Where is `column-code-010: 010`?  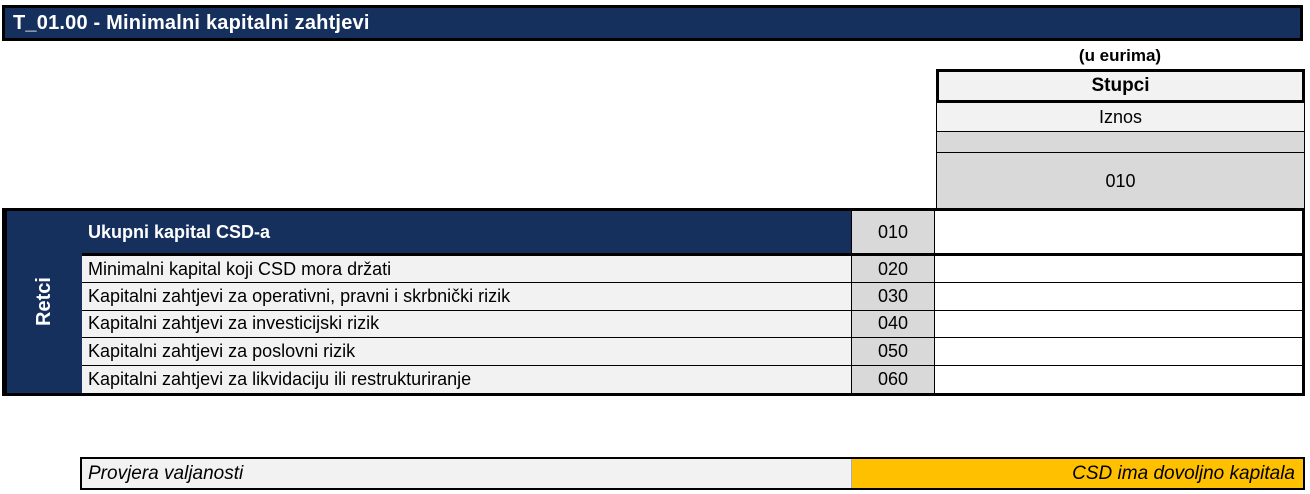
column-code-010: 010 is located at coordinates (1120, 181).